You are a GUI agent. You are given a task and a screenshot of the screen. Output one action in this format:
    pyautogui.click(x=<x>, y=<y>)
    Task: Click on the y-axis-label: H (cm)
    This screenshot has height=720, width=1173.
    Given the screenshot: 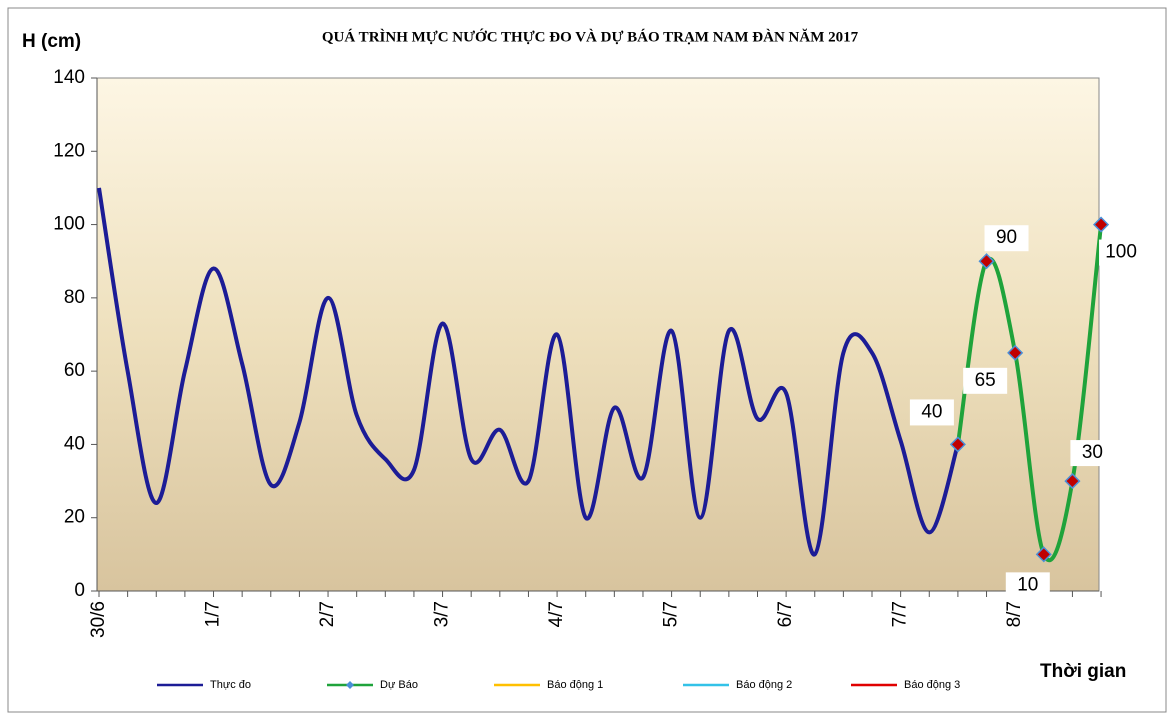 What is the action you would take?
    pyautogui.click(x=51, y=41)
    